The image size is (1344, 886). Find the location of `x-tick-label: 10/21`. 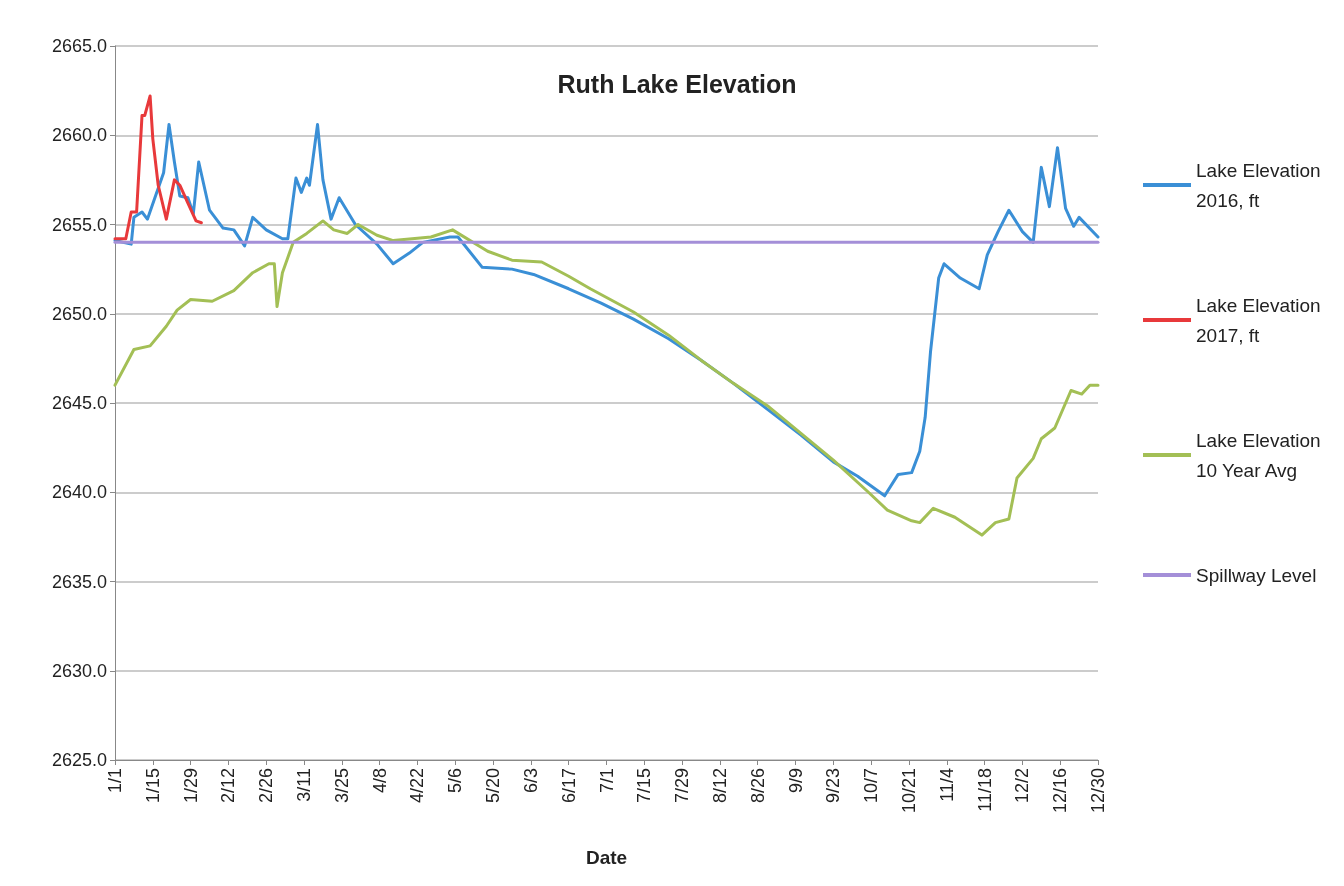

x-tick-label: 10/21 is located at coordinates (908, 791).